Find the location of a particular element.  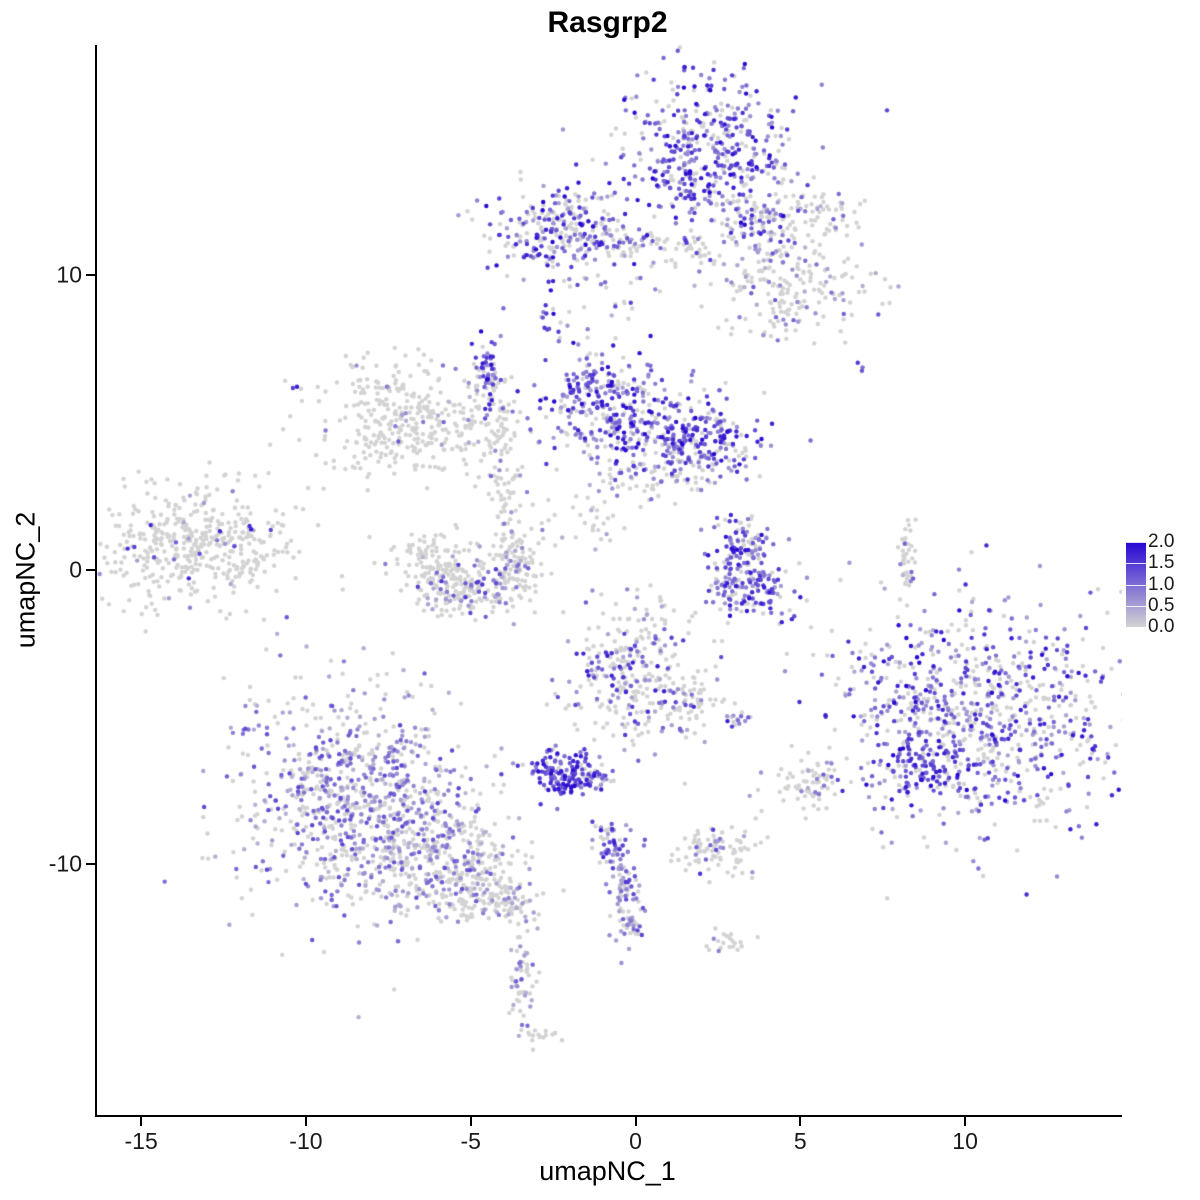

x-tick-label: 5 is located at coordinates (800, 1141).